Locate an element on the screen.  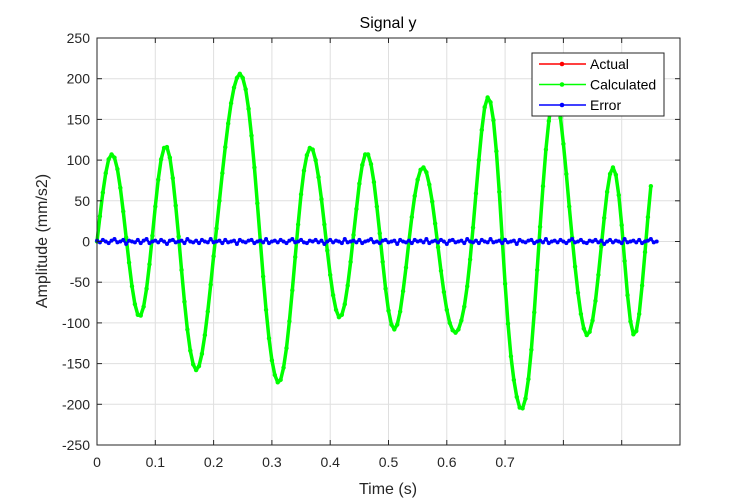
legend-marker is located at coordinates (562, 84).